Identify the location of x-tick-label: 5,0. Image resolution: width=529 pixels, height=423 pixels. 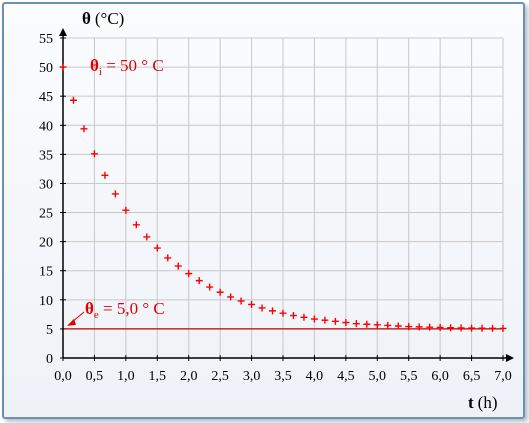
(378, 376).